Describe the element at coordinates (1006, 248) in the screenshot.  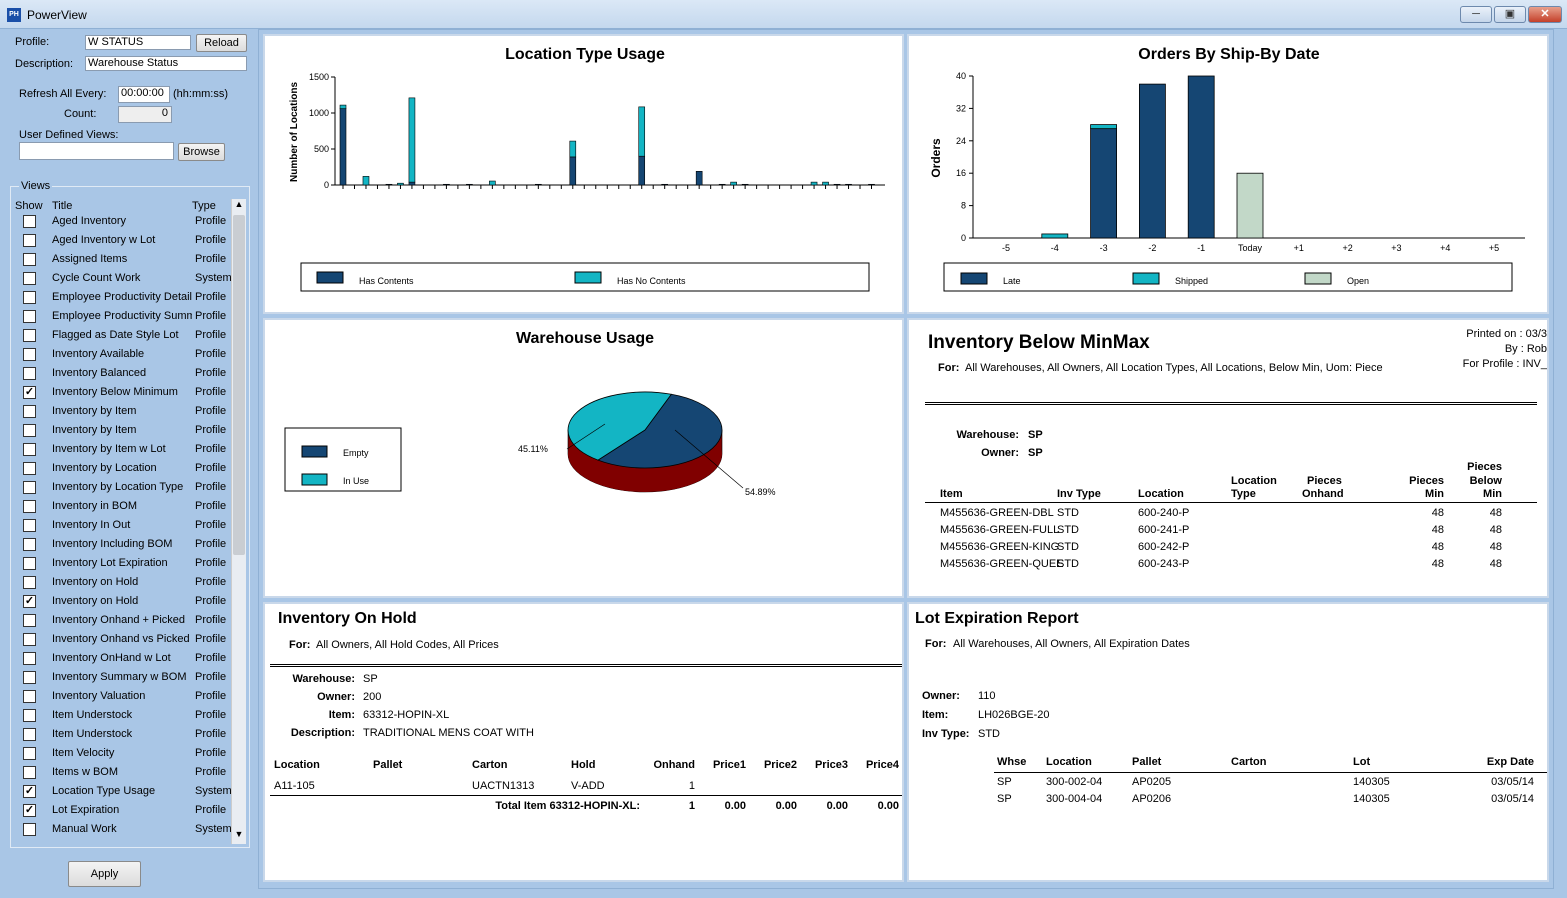
I see `x-tick-label: -5` at that location.